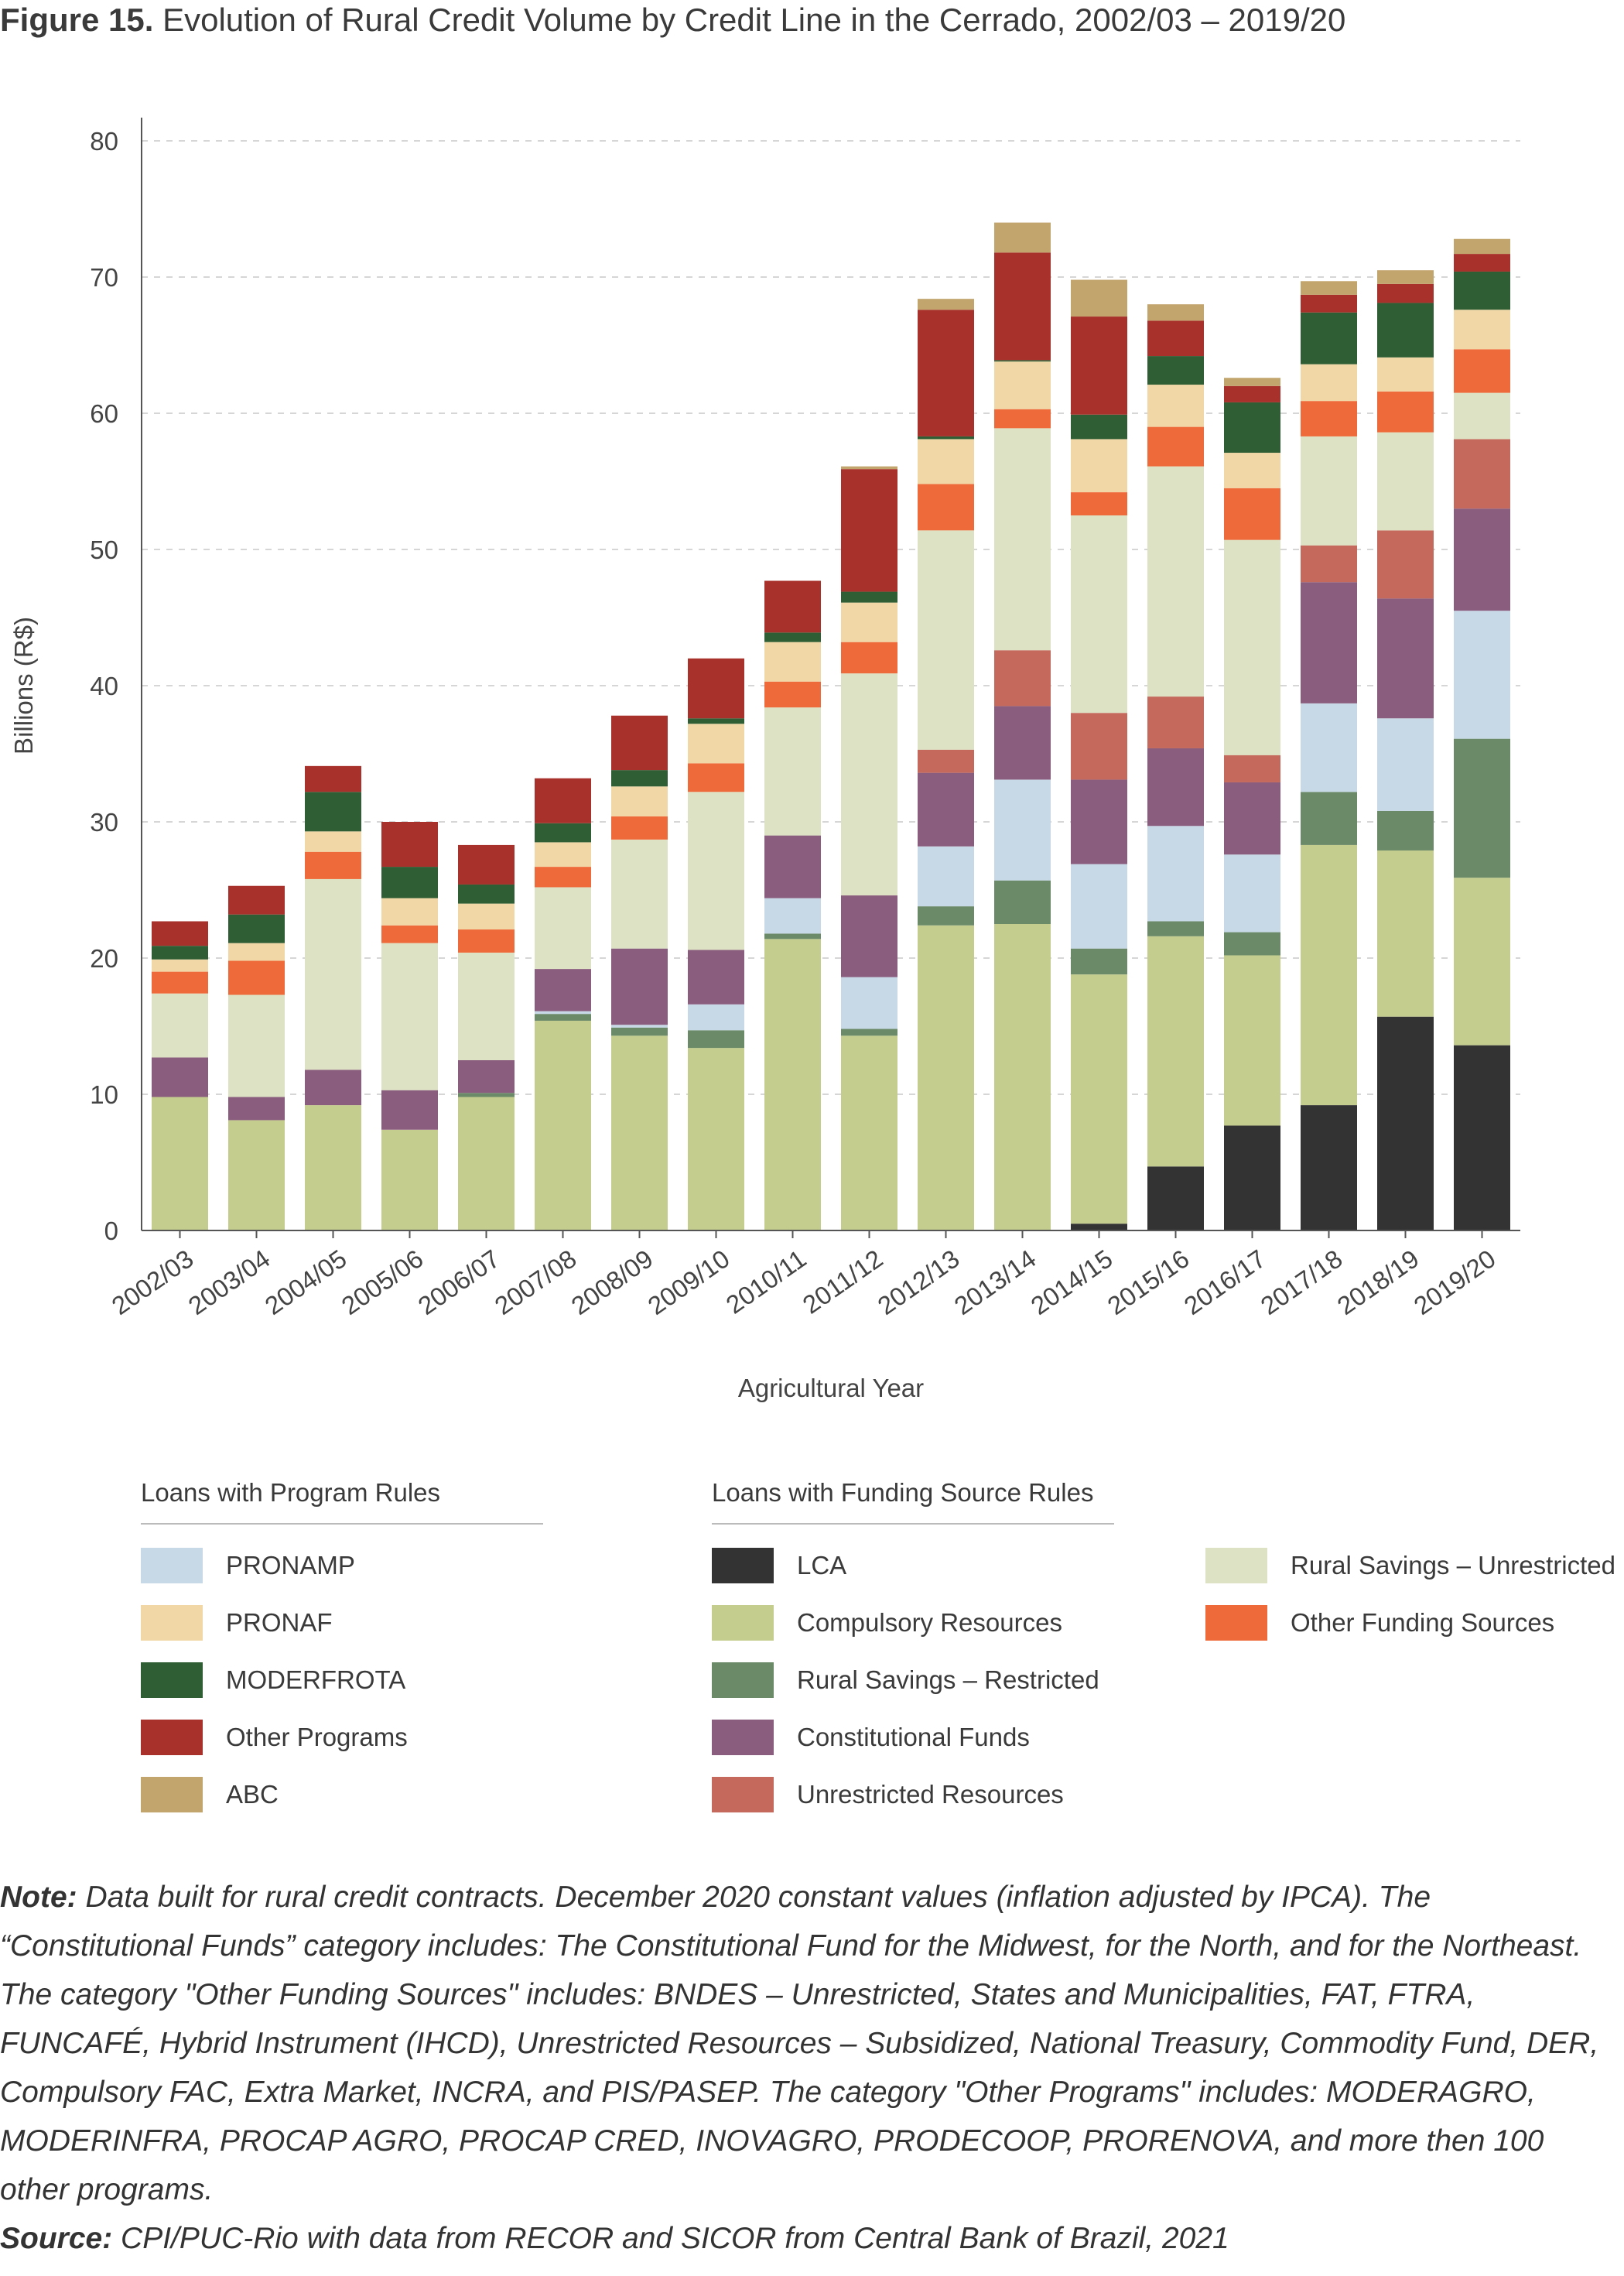  I want to click on legend-label: Rural Savings – Restricted, so click(948, 1679).